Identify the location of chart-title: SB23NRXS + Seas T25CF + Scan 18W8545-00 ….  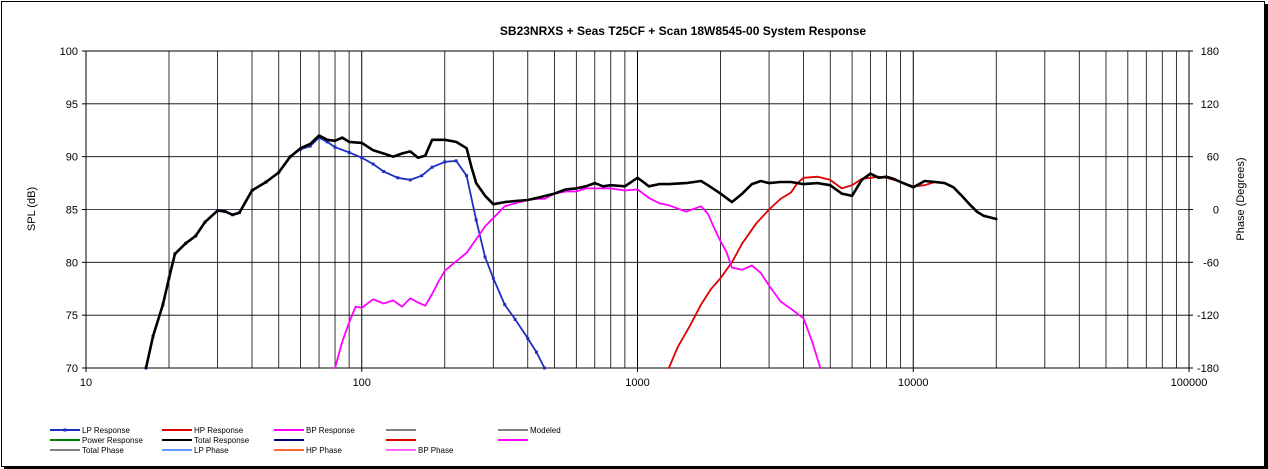
(683, 31).